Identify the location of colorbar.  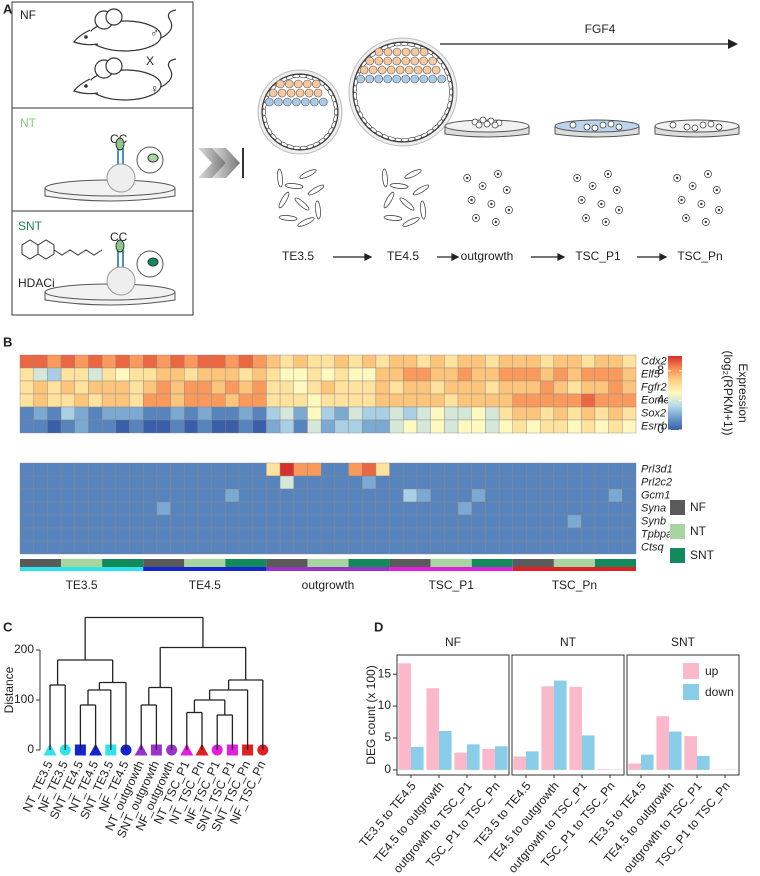
(675, 393).